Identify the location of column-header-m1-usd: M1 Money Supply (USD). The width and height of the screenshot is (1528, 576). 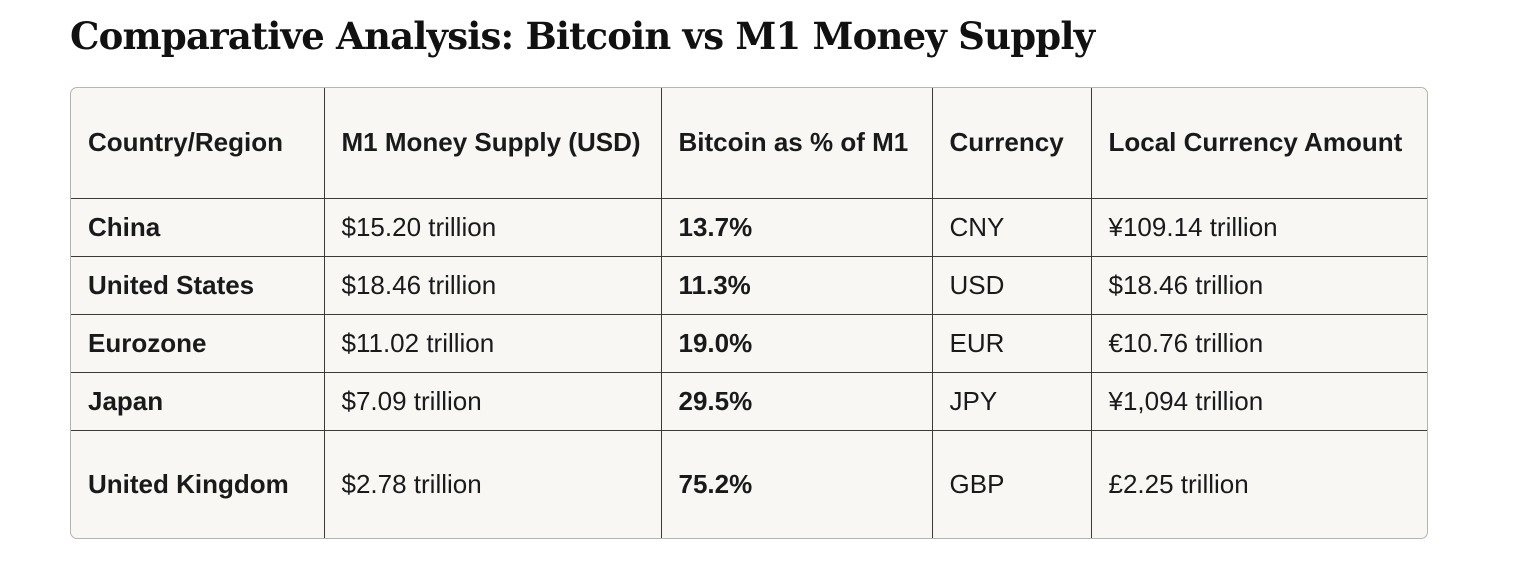
(492, 143).